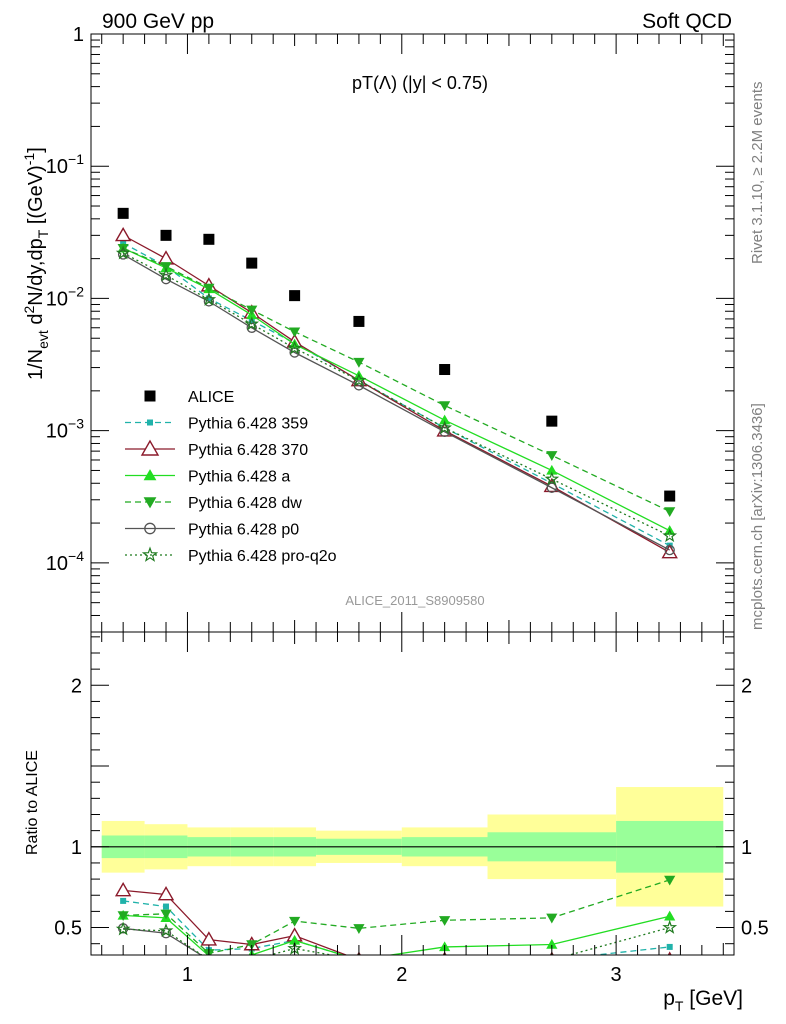 This screenshot has width=786, height=1024. I want to click on legend-label: Pythia 6.428 a, so click(239, 477).